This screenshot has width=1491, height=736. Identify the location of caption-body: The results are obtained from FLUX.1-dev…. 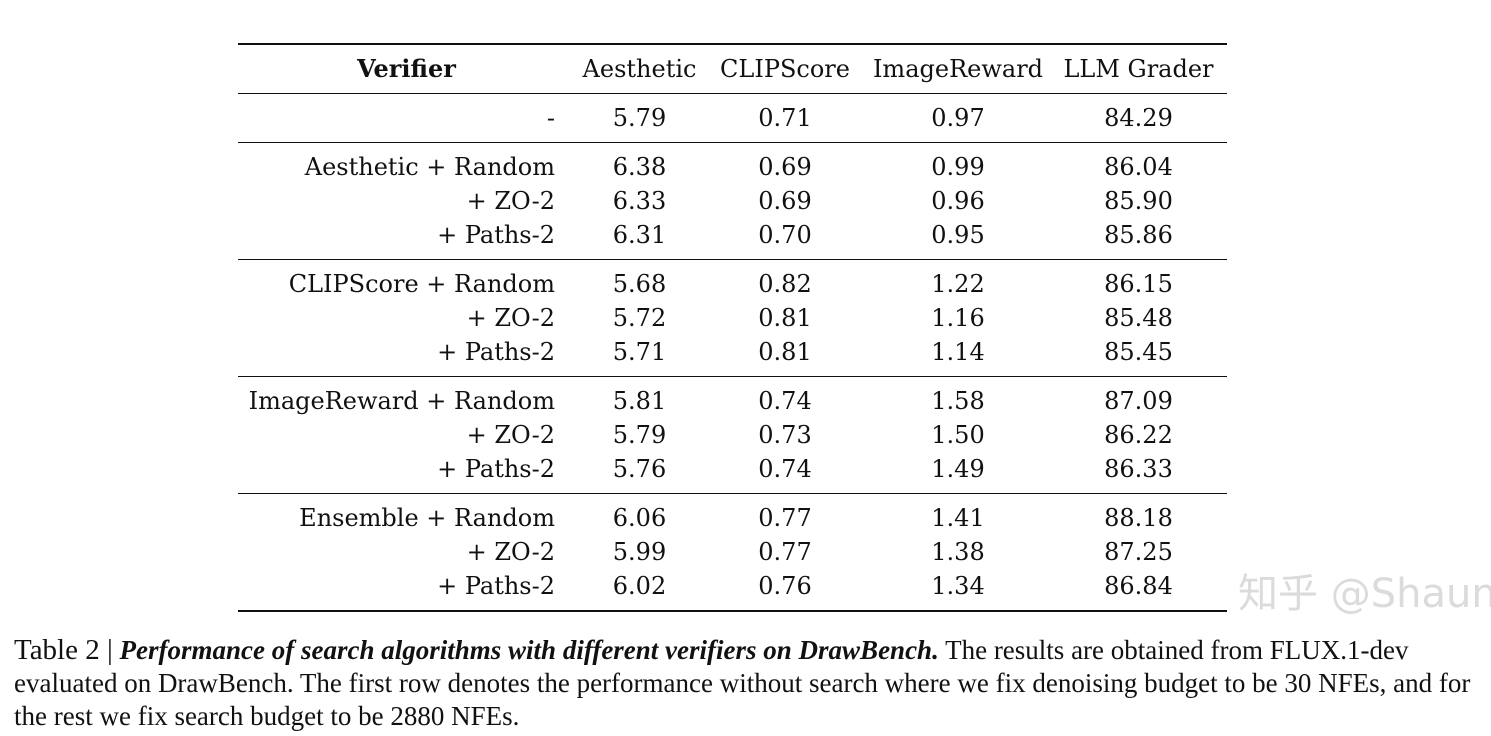
(742, 683).